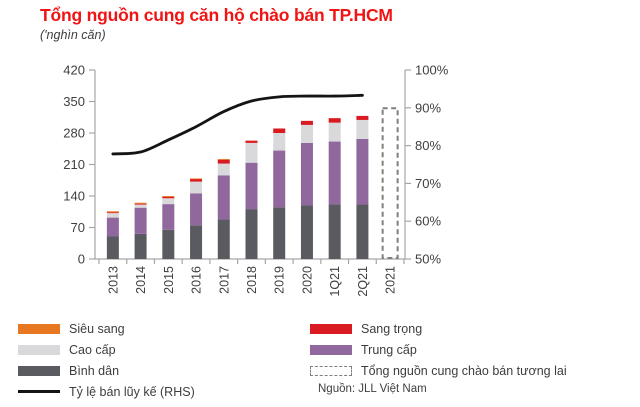 The height and width of the screenshot is (407, 640). I want to click on legend-swatch-cao-cap, so click(39, 349).